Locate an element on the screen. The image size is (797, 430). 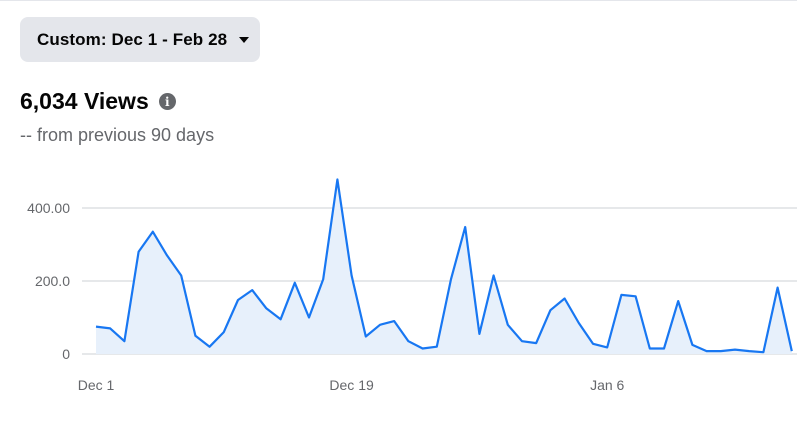
x-tick-label: Jan 6 is located at coordinates (607, 385).